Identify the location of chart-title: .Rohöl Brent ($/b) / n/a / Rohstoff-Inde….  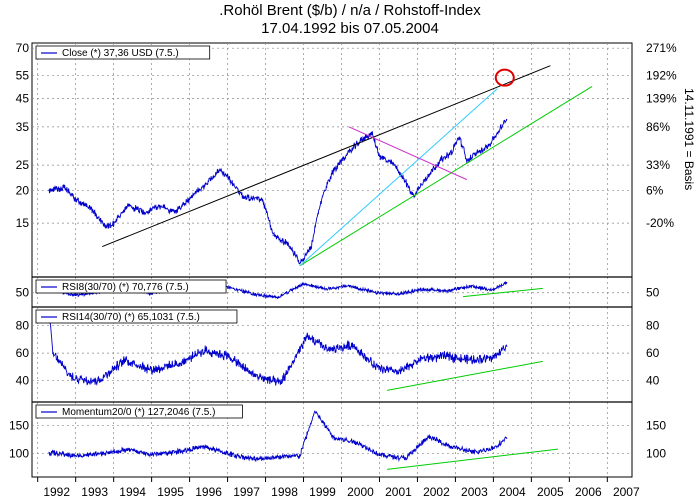
(350, 20).